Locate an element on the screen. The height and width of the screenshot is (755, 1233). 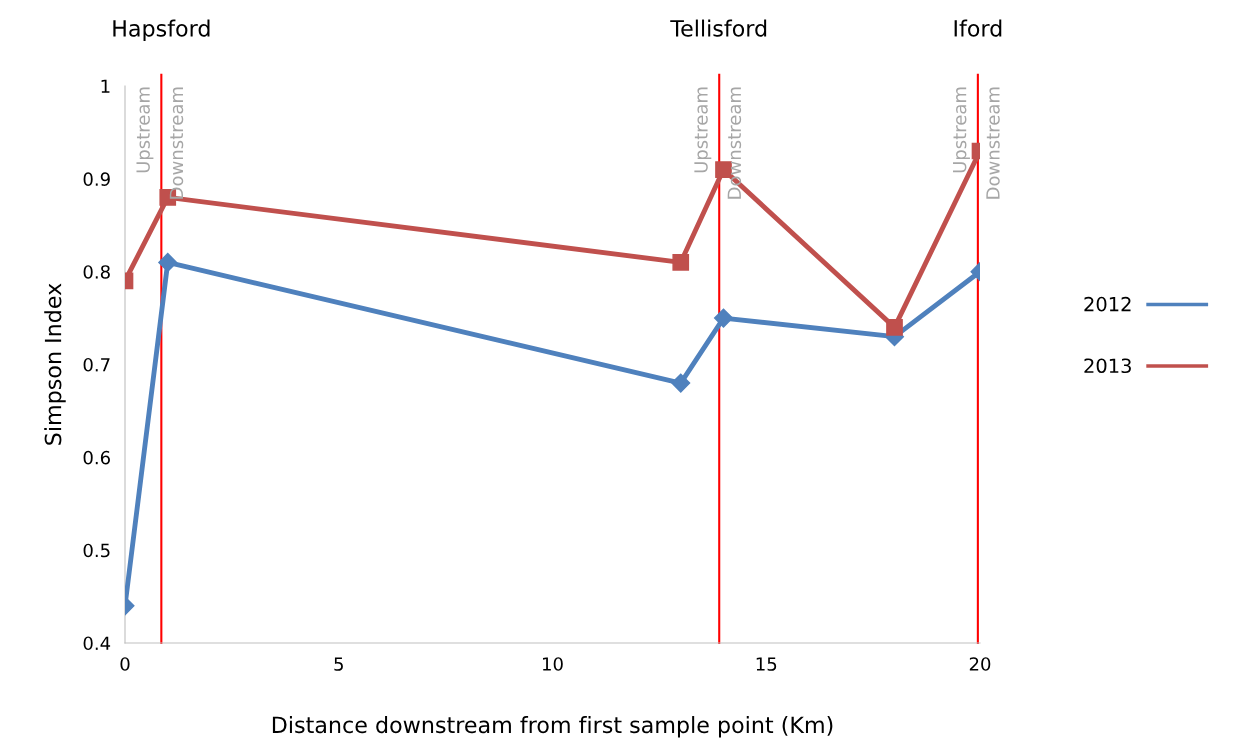
ref-line-label: Iford is located at coordinates (978, 28).